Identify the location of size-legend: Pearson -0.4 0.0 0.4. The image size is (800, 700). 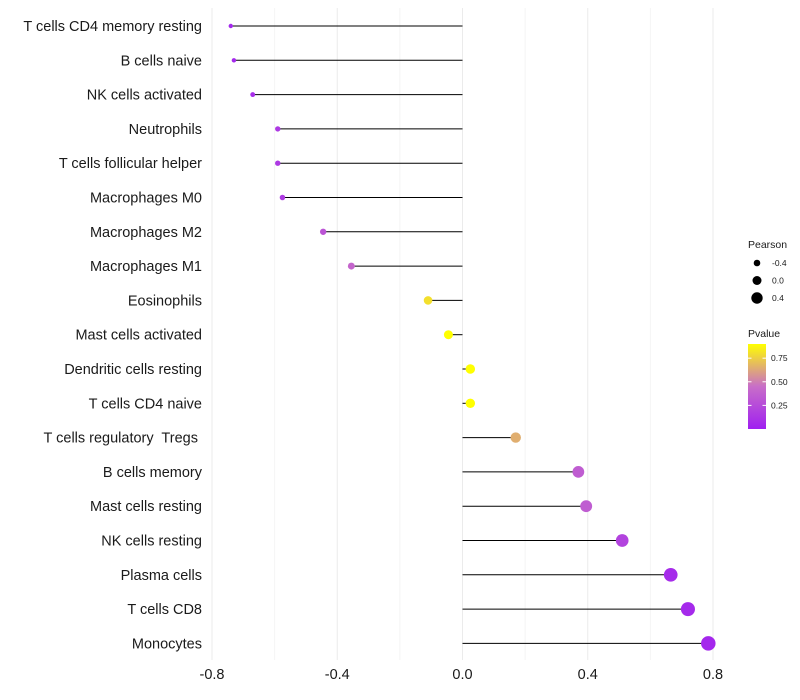
(767, 271).